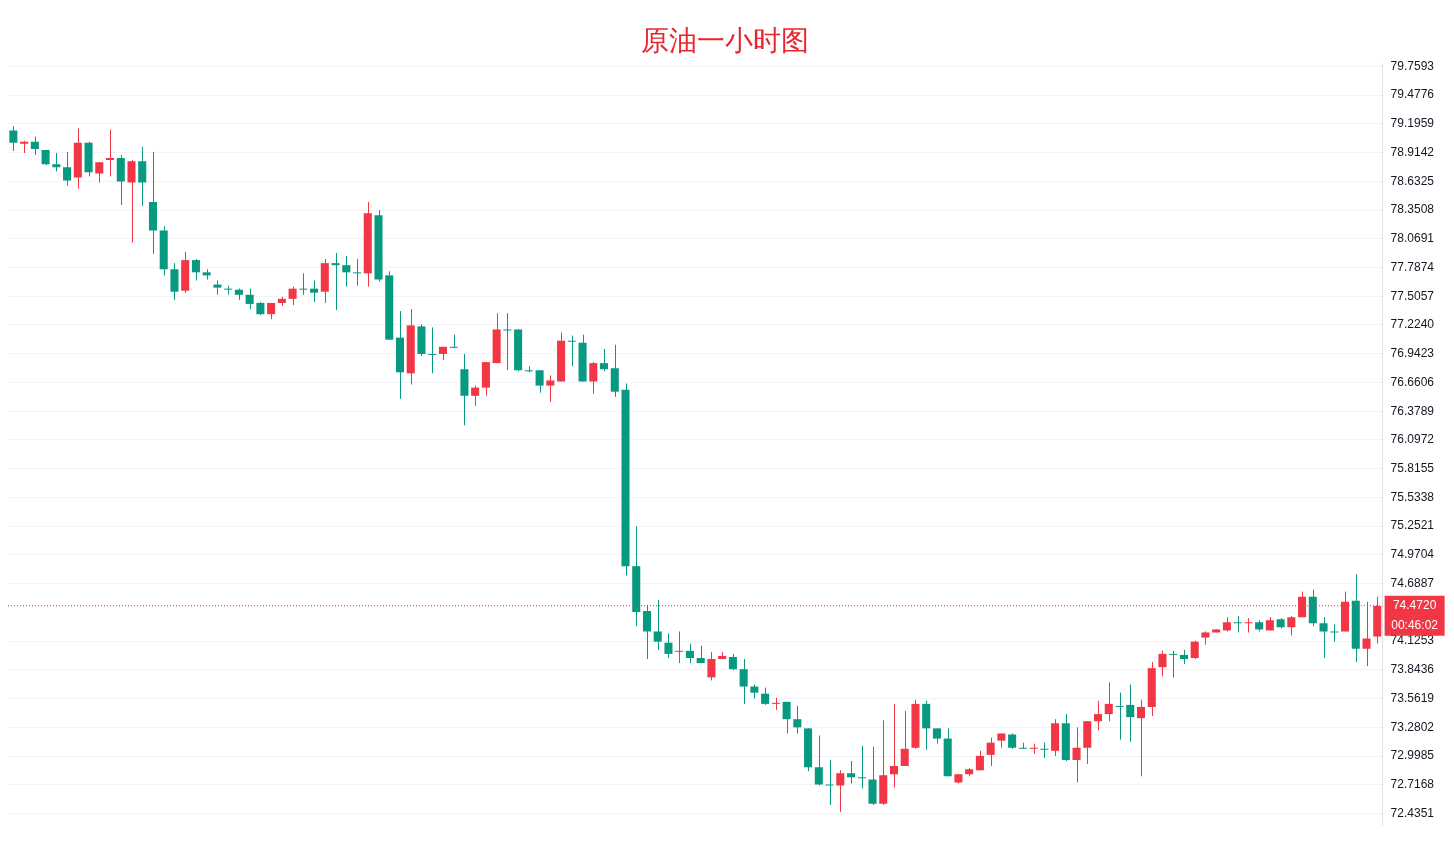  What do you see at coordinates (1412, 324) in the screenshot?
I see `y-tick-label: 77.2240` at bounding box center [1412, 324].